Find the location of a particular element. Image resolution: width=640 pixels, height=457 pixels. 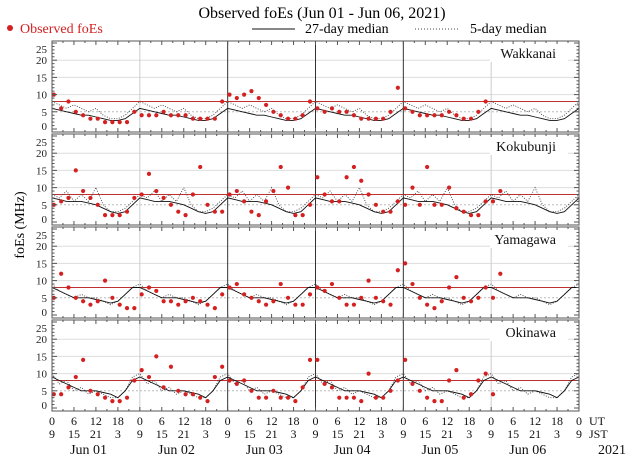

median-5day-line is located at coordinates (315, 110).